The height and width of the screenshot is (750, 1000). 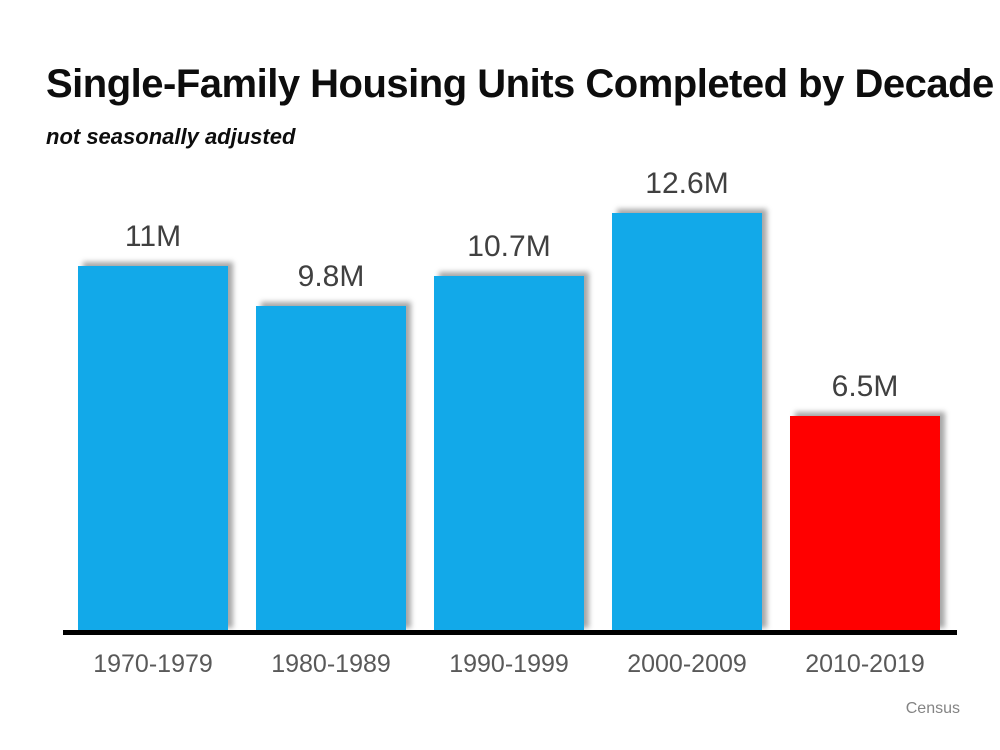 I want to click on category-label: 2010-2019, so click(x=865, y=664).